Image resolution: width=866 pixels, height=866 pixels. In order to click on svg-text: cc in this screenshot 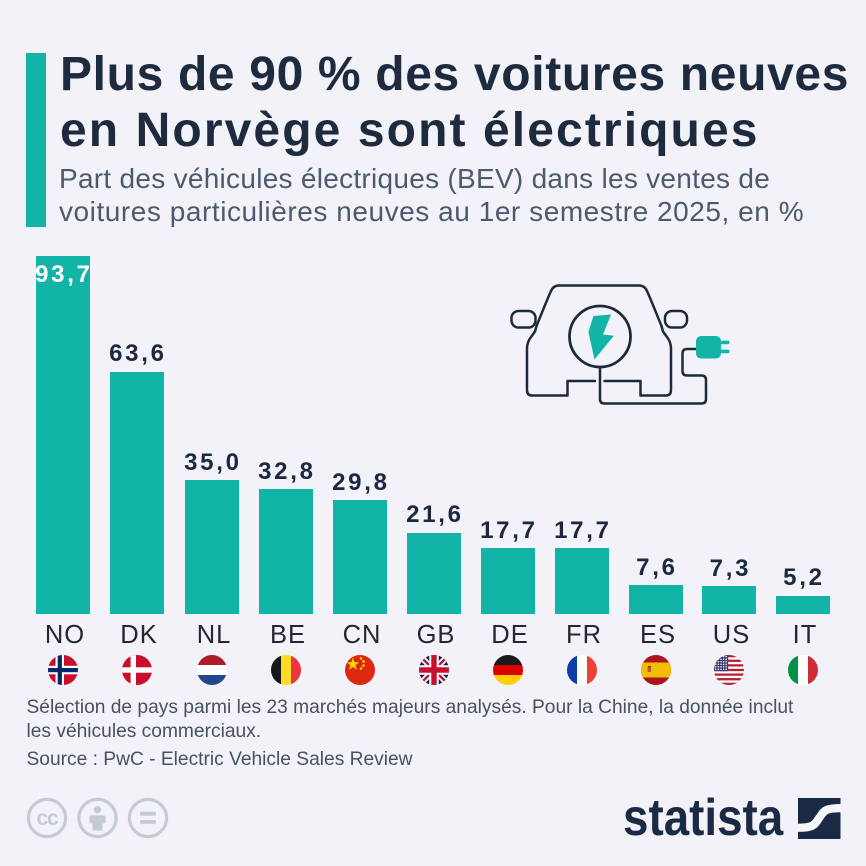, I will do `click(48, 818)`.